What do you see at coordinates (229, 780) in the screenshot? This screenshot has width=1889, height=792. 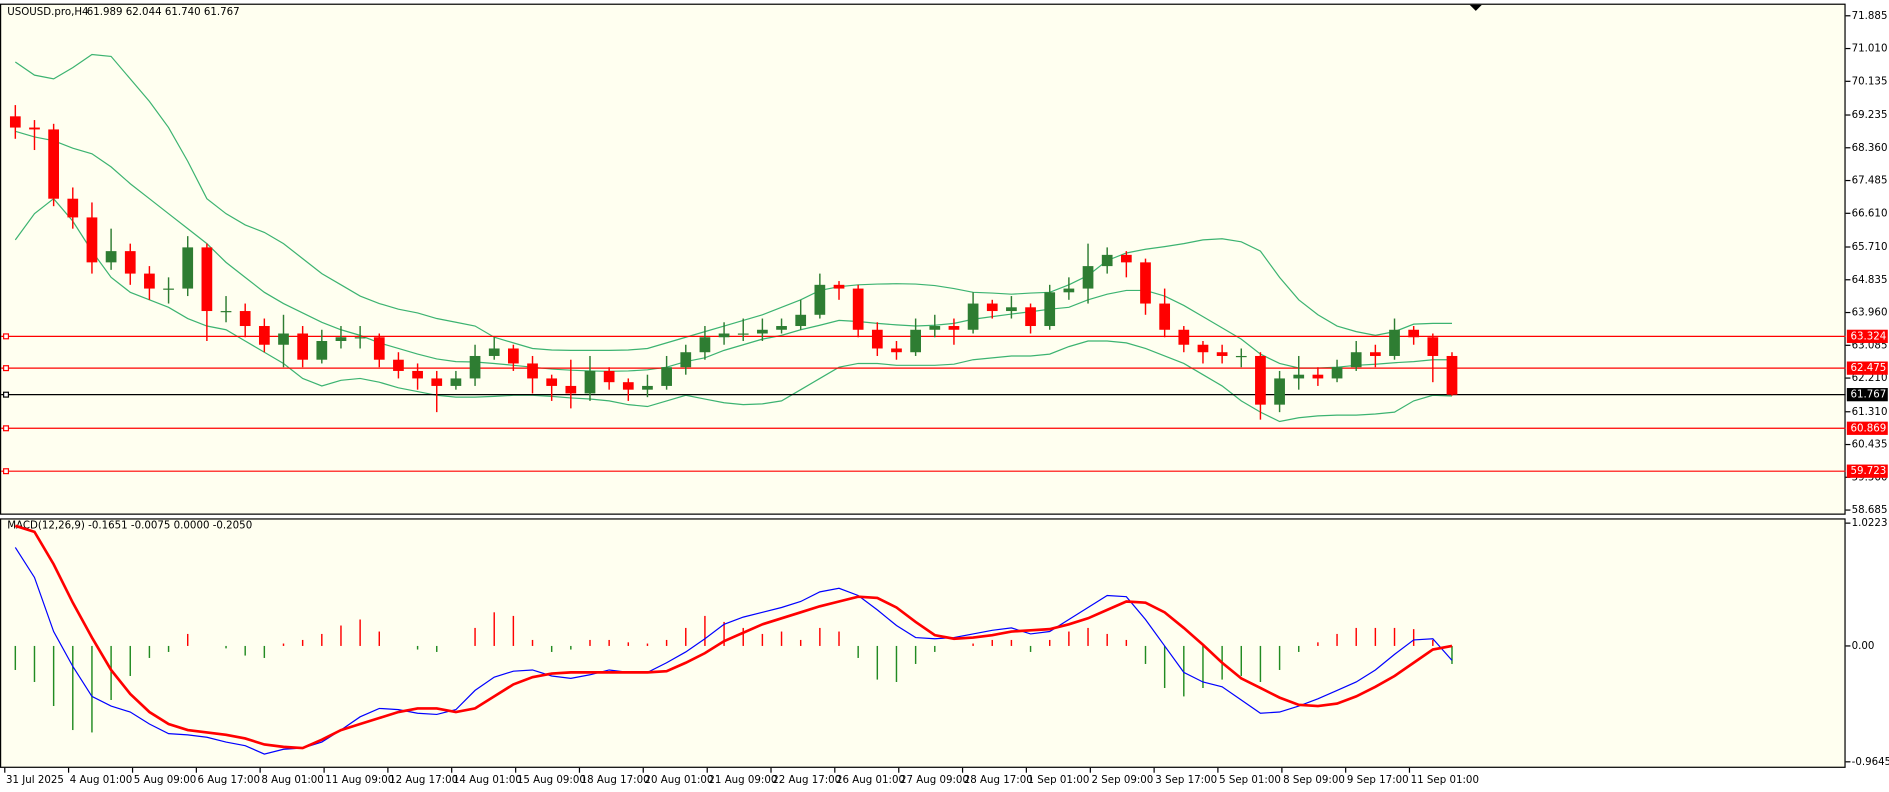 I see `x-tick-label: 6 Aug 17:00` at bounding box center [229, 780].